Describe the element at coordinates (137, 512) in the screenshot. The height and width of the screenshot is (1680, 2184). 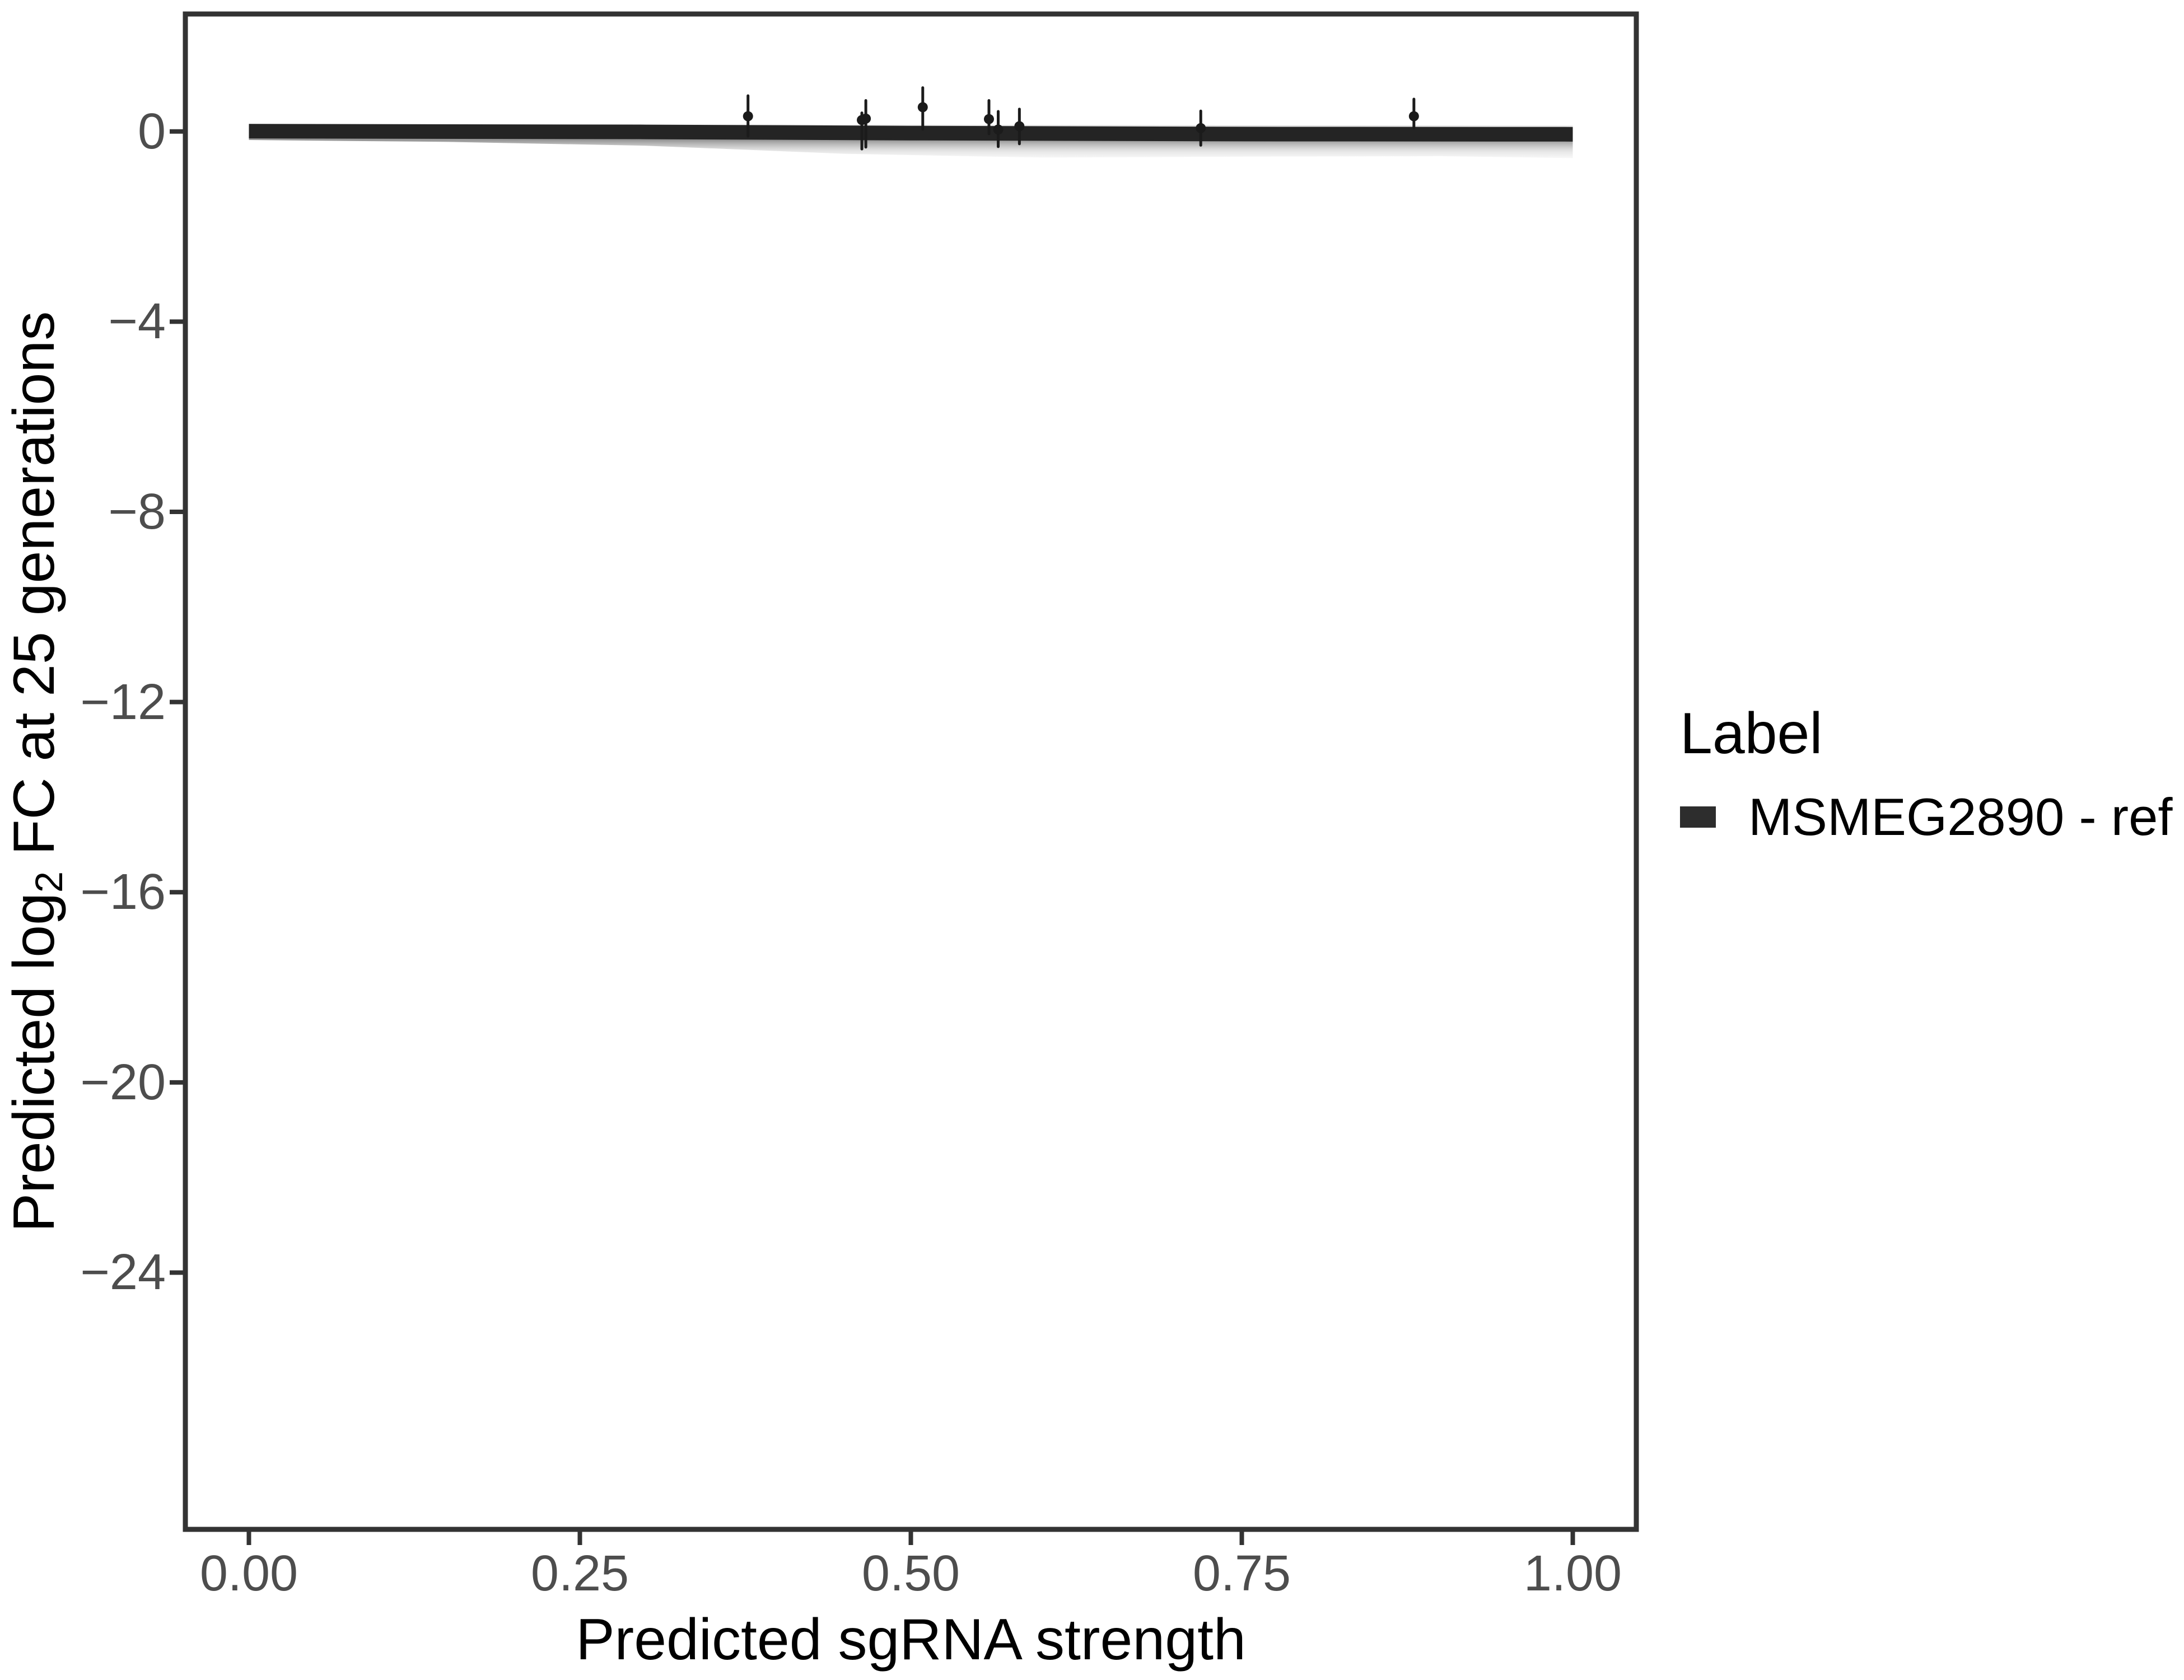
I see `y-tick-label: −8` at that location.